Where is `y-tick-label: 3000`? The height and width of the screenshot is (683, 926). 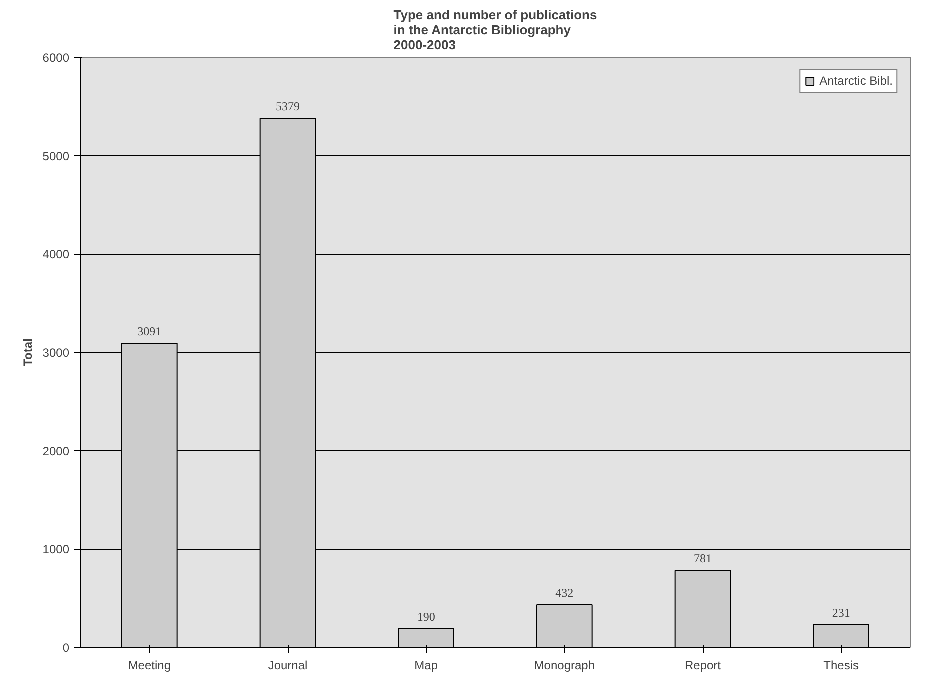 y-tick-label: 3000 is located at coordinates (56, 353).